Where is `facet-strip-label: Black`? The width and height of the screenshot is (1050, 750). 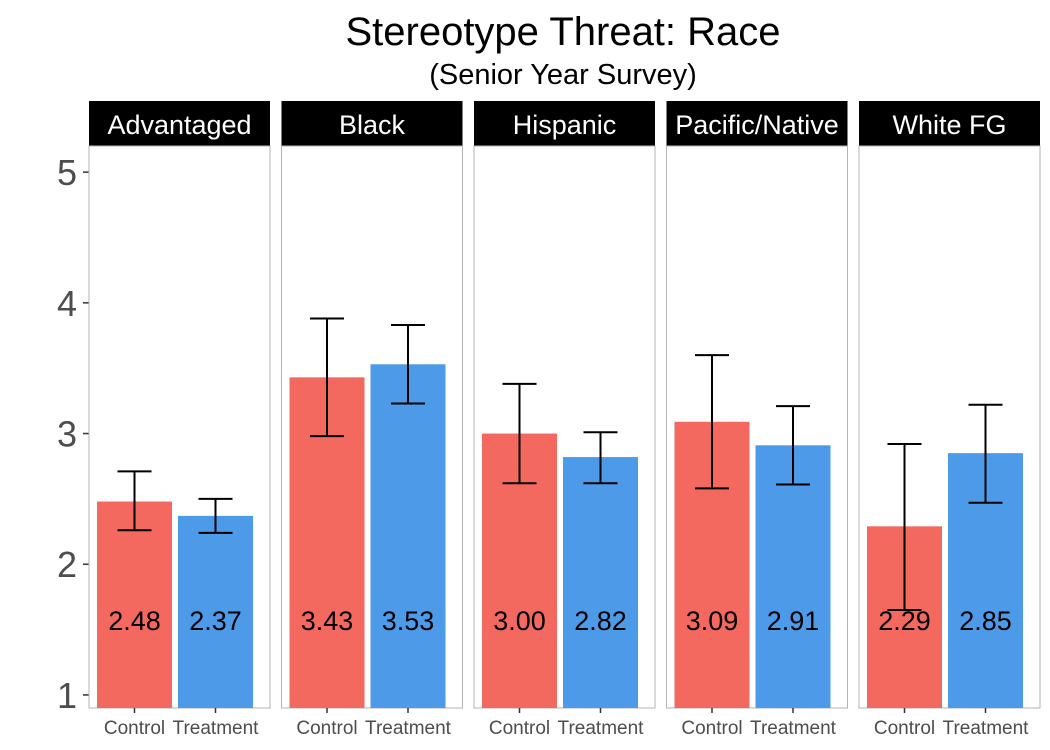
facet-strip-label: Black is located at coordinates (372, 125).